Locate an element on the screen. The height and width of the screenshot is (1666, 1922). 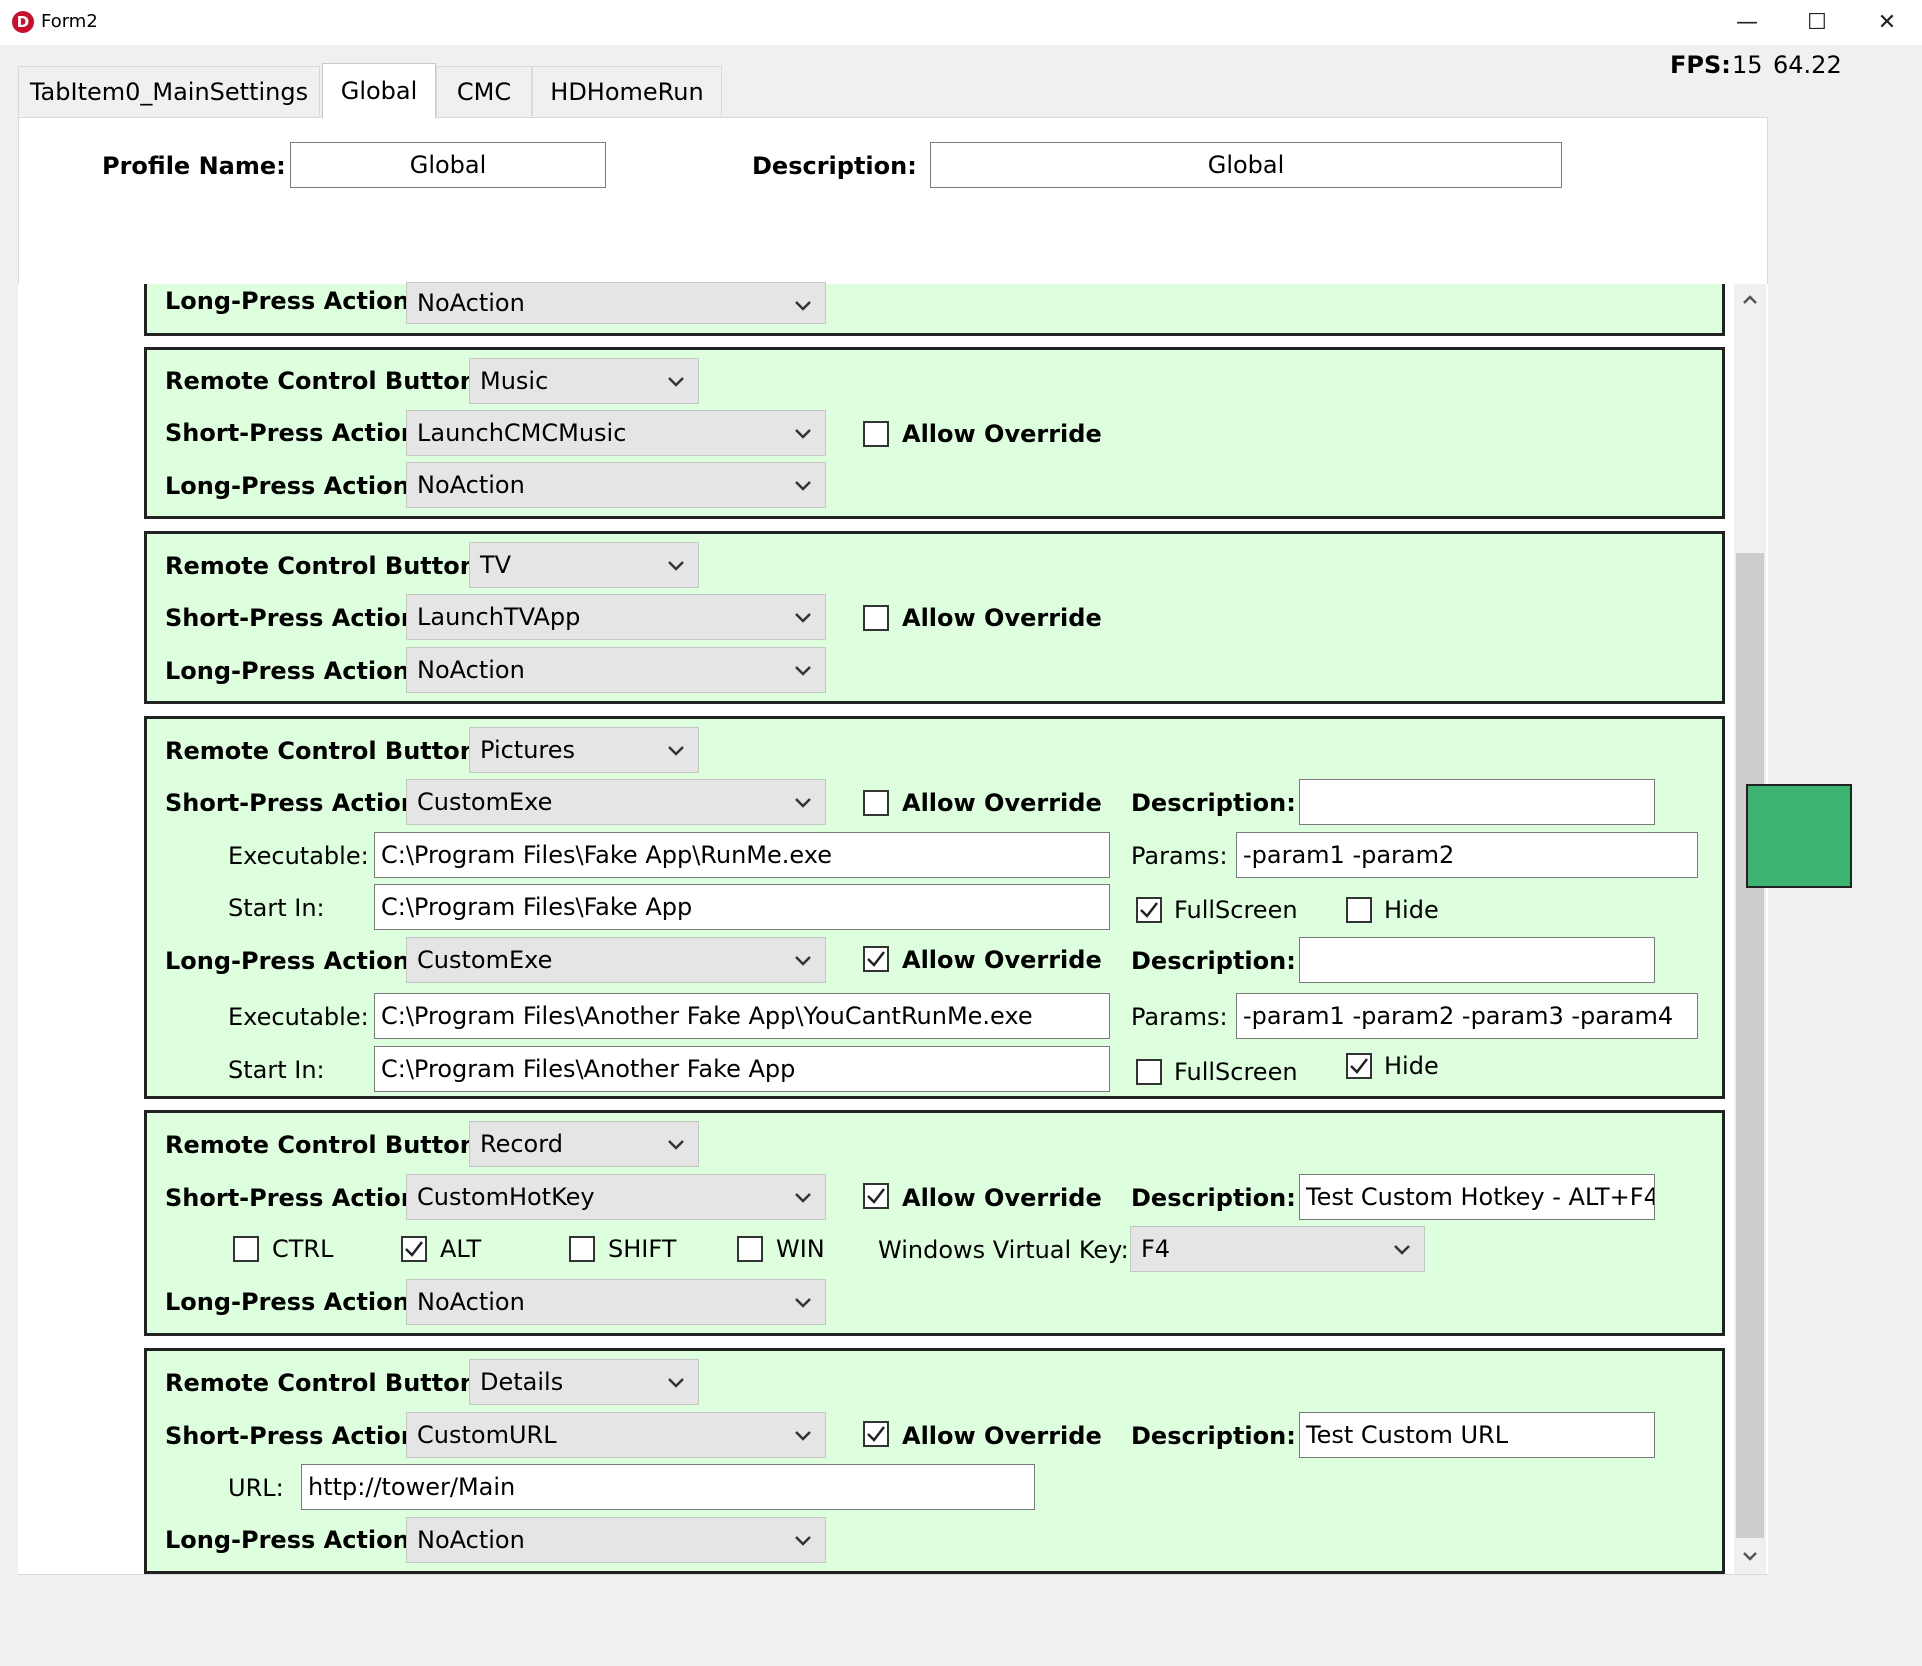
close-button: ✕ is located at coordinates (1887, 22).